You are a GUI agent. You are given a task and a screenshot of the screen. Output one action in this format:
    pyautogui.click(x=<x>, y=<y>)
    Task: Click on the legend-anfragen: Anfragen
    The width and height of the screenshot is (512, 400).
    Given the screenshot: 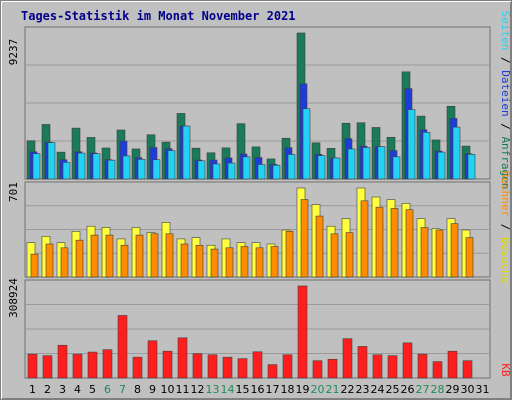 What is the action you would take?
    pyautogui.click(x=505, y=162)
    